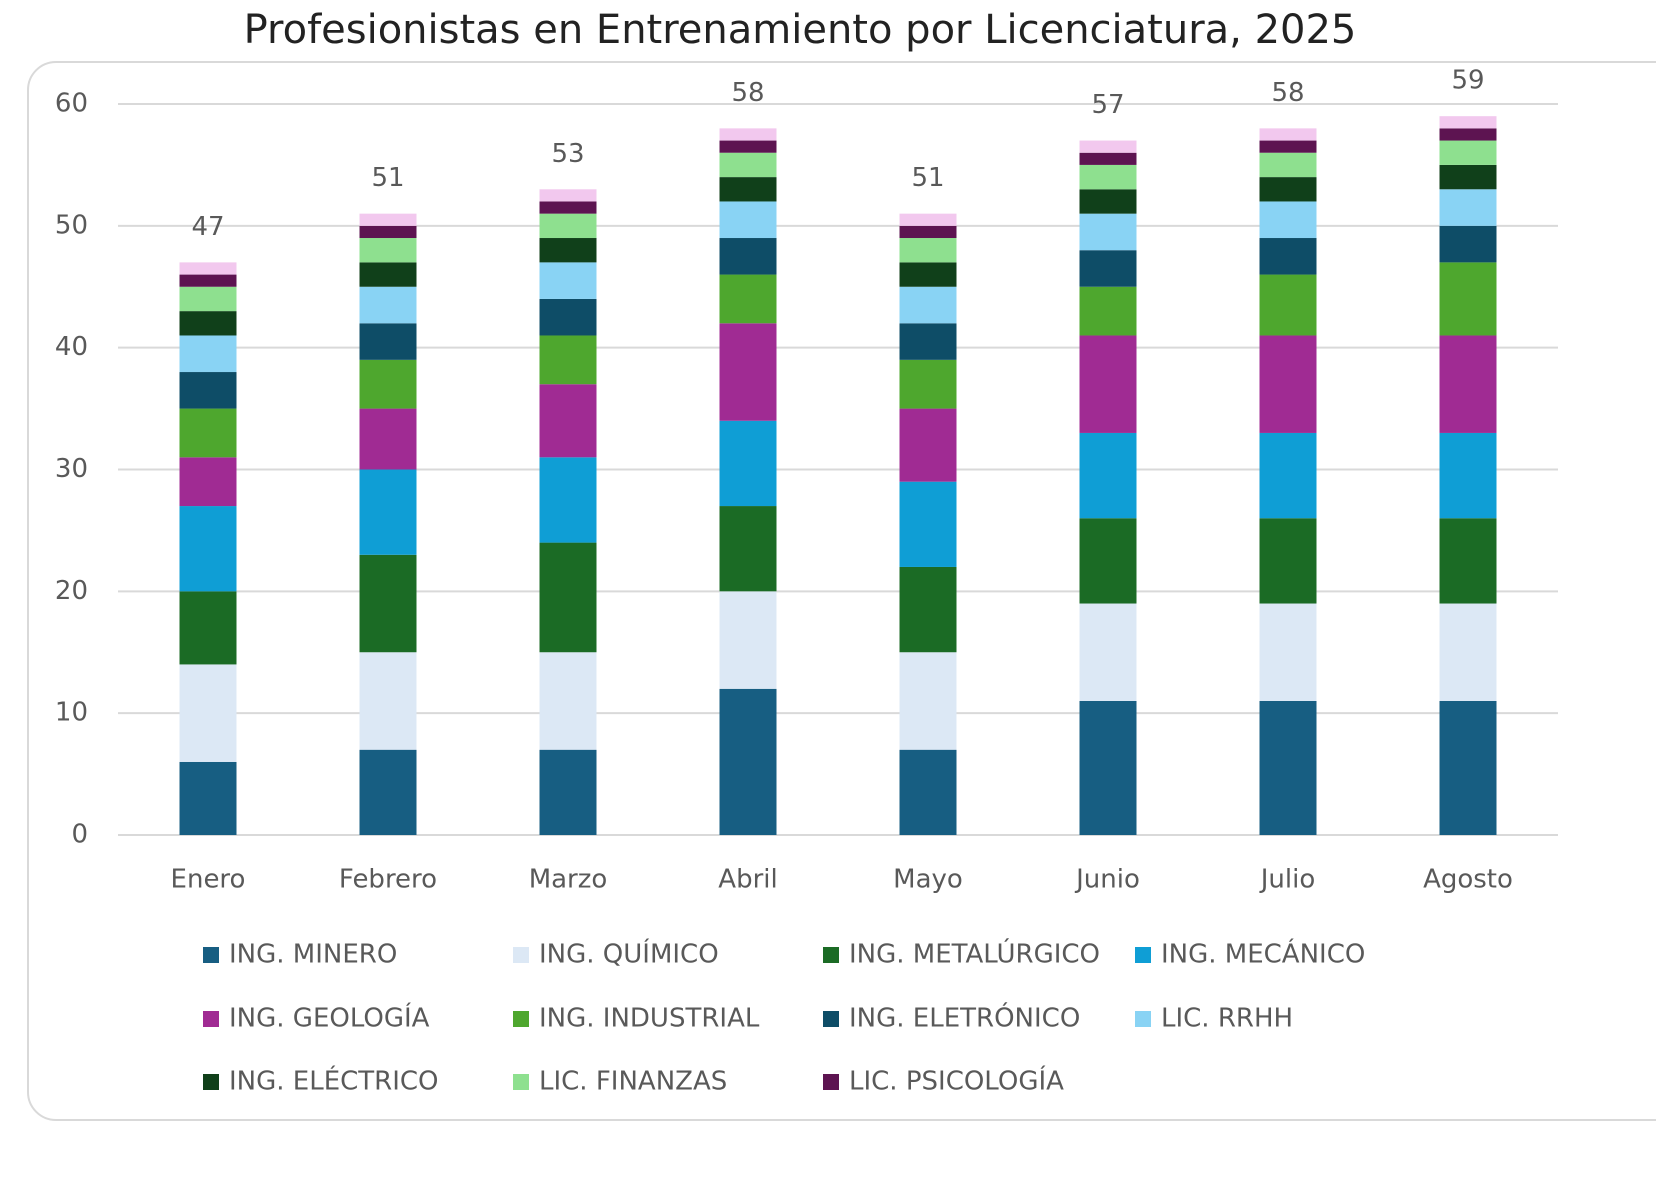  Describe the element at coordinates (974, 954) in the screenshot. I see `legend-label: ING. METALÚRGICO` at that location.